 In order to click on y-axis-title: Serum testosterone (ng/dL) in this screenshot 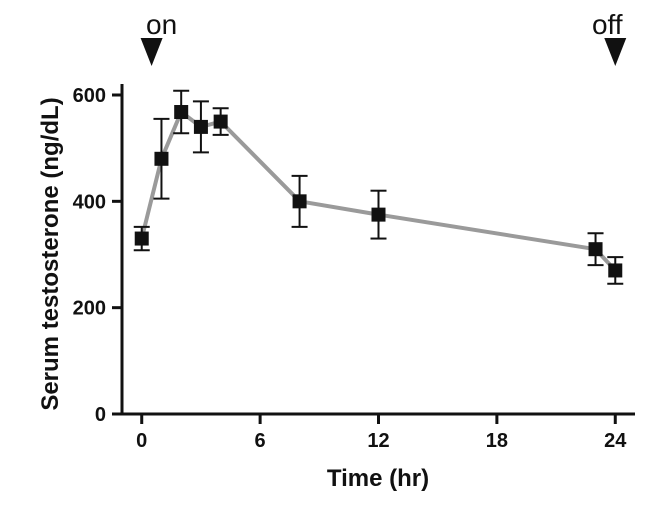, I will do `click(50, 253)`.